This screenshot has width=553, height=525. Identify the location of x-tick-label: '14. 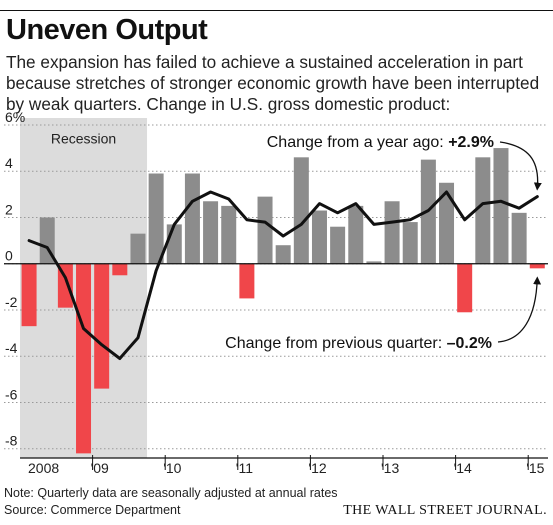
(463, 468).